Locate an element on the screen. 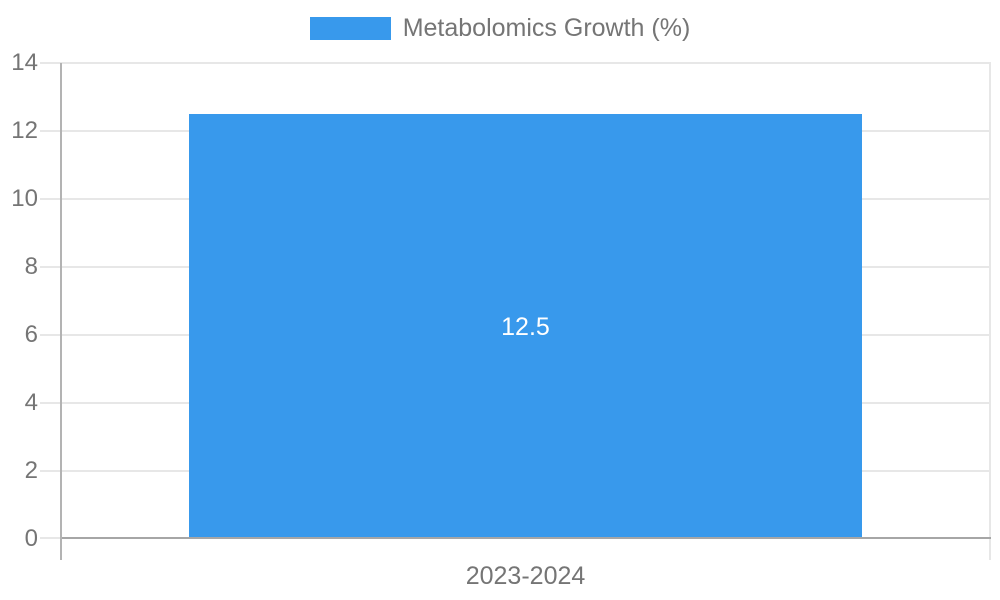 The image size is (1000, 600). y-tick-label-0: 0 is located at coordinates (31, 538).